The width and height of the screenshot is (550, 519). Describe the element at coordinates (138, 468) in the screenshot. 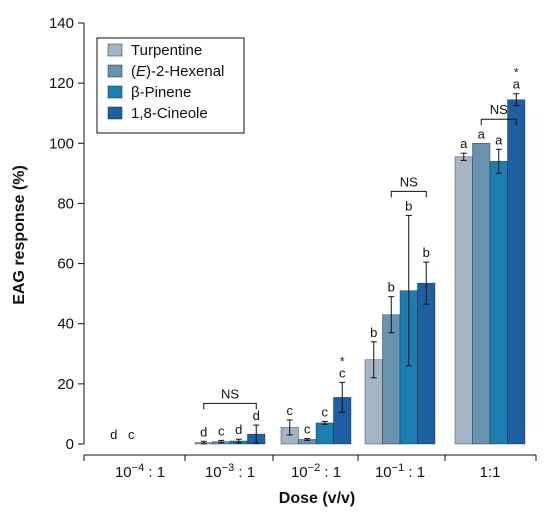

I see `x-tick-label-exponent: −4` at that location.